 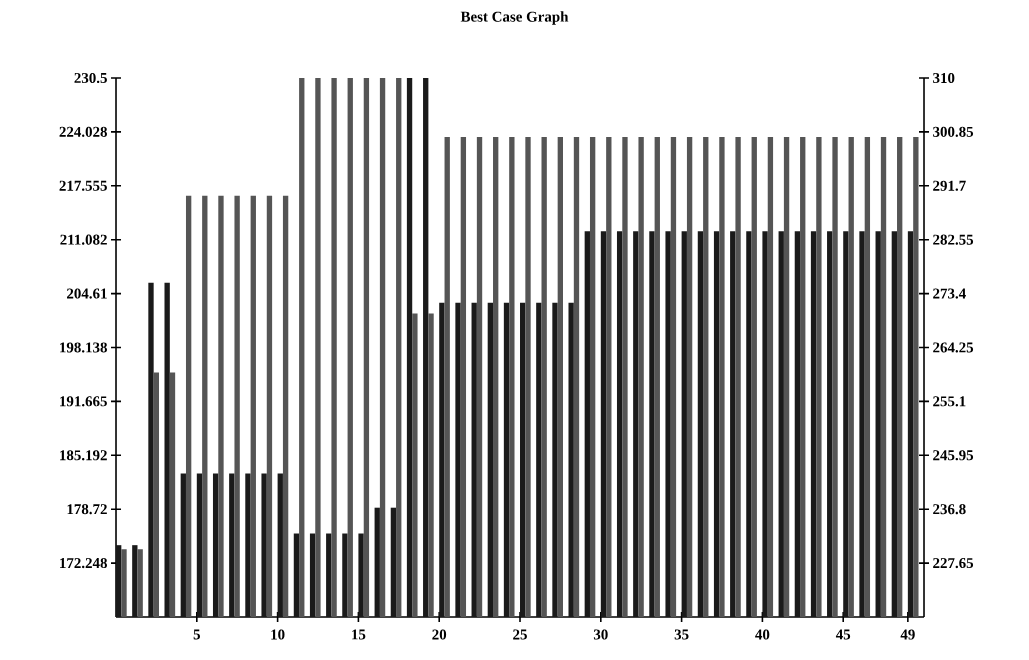 I want to click on x-tick-label: 49, so click(x=907, y=634).